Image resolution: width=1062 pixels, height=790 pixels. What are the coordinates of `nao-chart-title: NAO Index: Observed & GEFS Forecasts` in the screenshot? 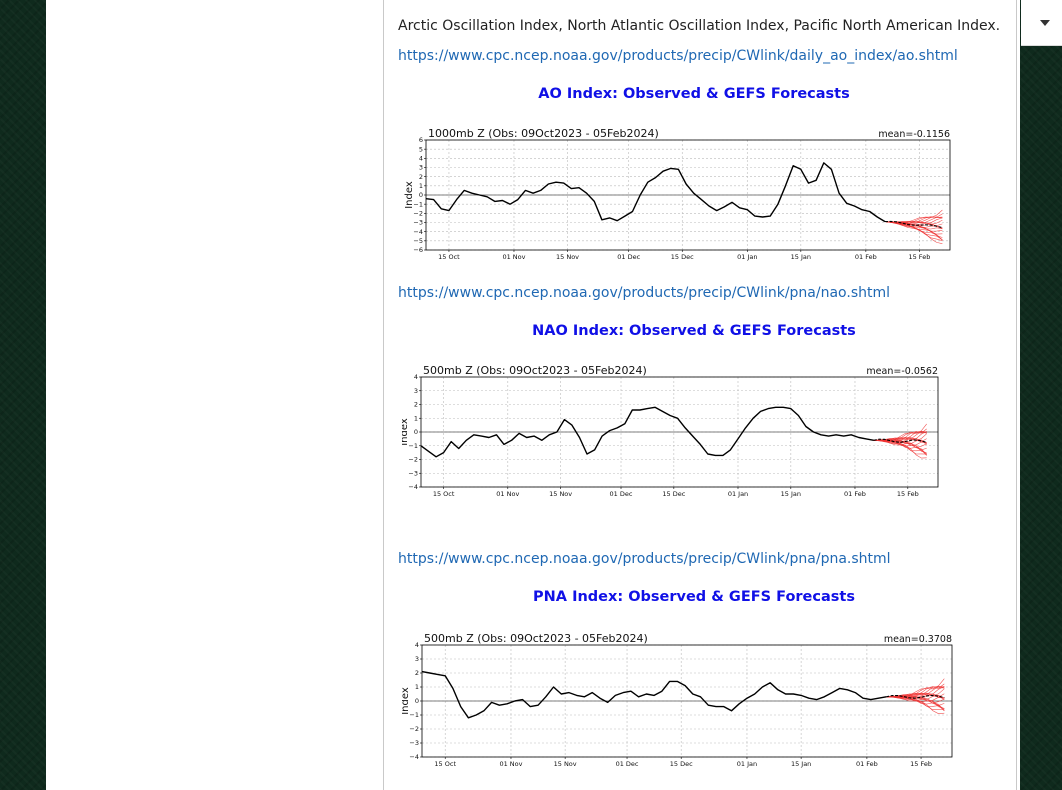 It's located at (694, 331).